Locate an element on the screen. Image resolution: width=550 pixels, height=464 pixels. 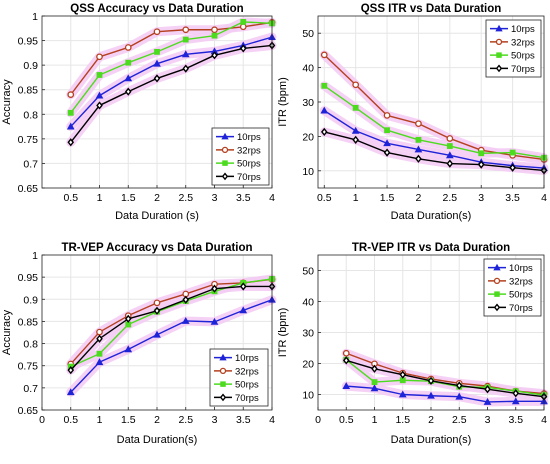
legend-label: 50rps is located at coordinates (521, 295).